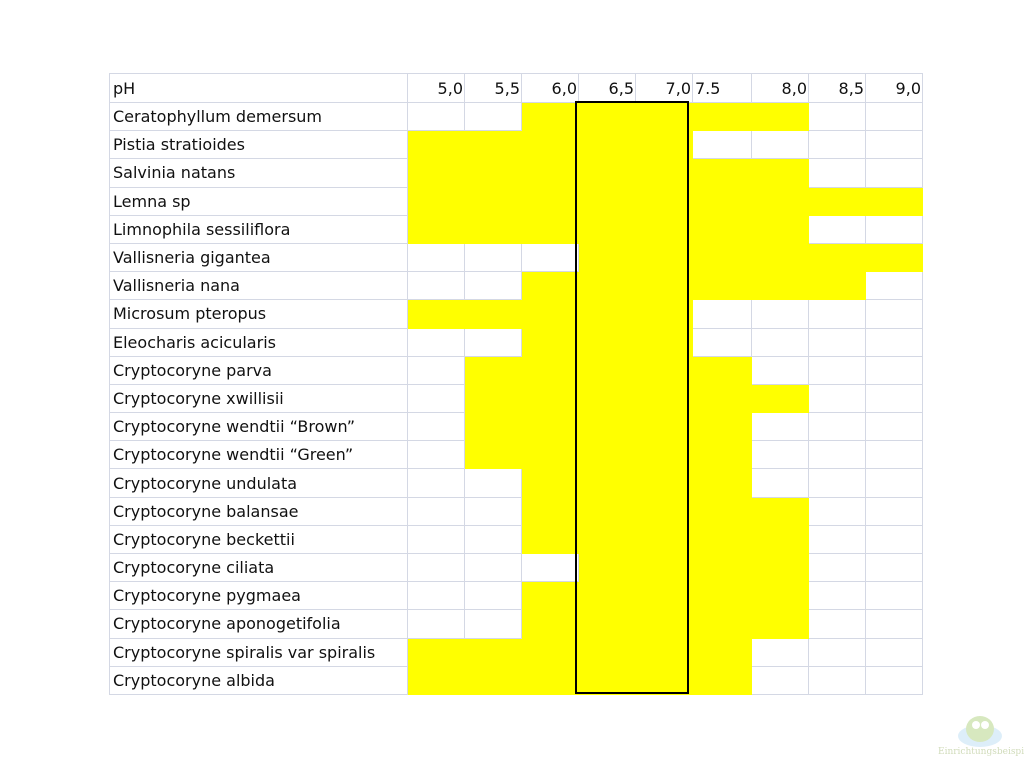  Describe the element at coordinates (258, 596) in the screenshot. I see `plant-name: Cryptocoryne pygmaea` at that location.